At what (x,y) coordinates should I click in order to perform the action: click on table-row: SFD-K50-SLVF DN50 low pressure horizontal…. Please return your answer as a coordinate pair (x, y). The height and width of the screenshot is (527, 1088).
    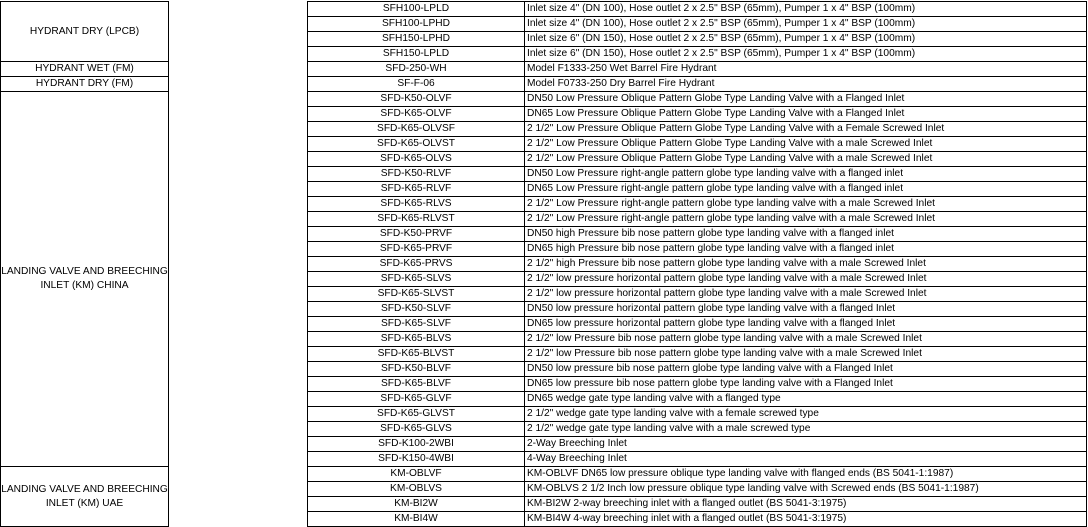
    Looking at the image, I should click on (544, 309).